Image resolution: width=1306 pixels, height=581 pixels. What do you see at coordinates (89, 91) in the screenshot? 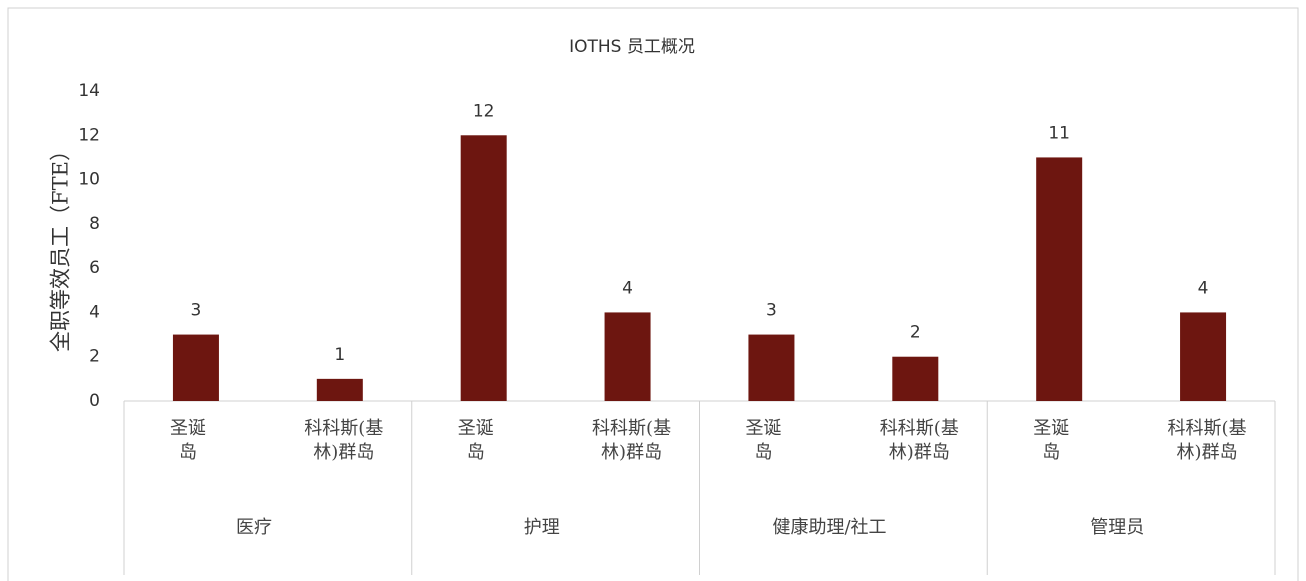
I see `y-tick-label: 14` at bounding box center [89, 91].